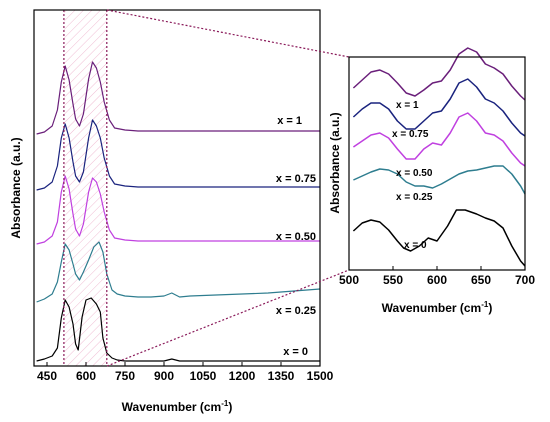 This screenshot has width=550, height=422. I want to click on zoom-connector-bottom, so click(228, 318).